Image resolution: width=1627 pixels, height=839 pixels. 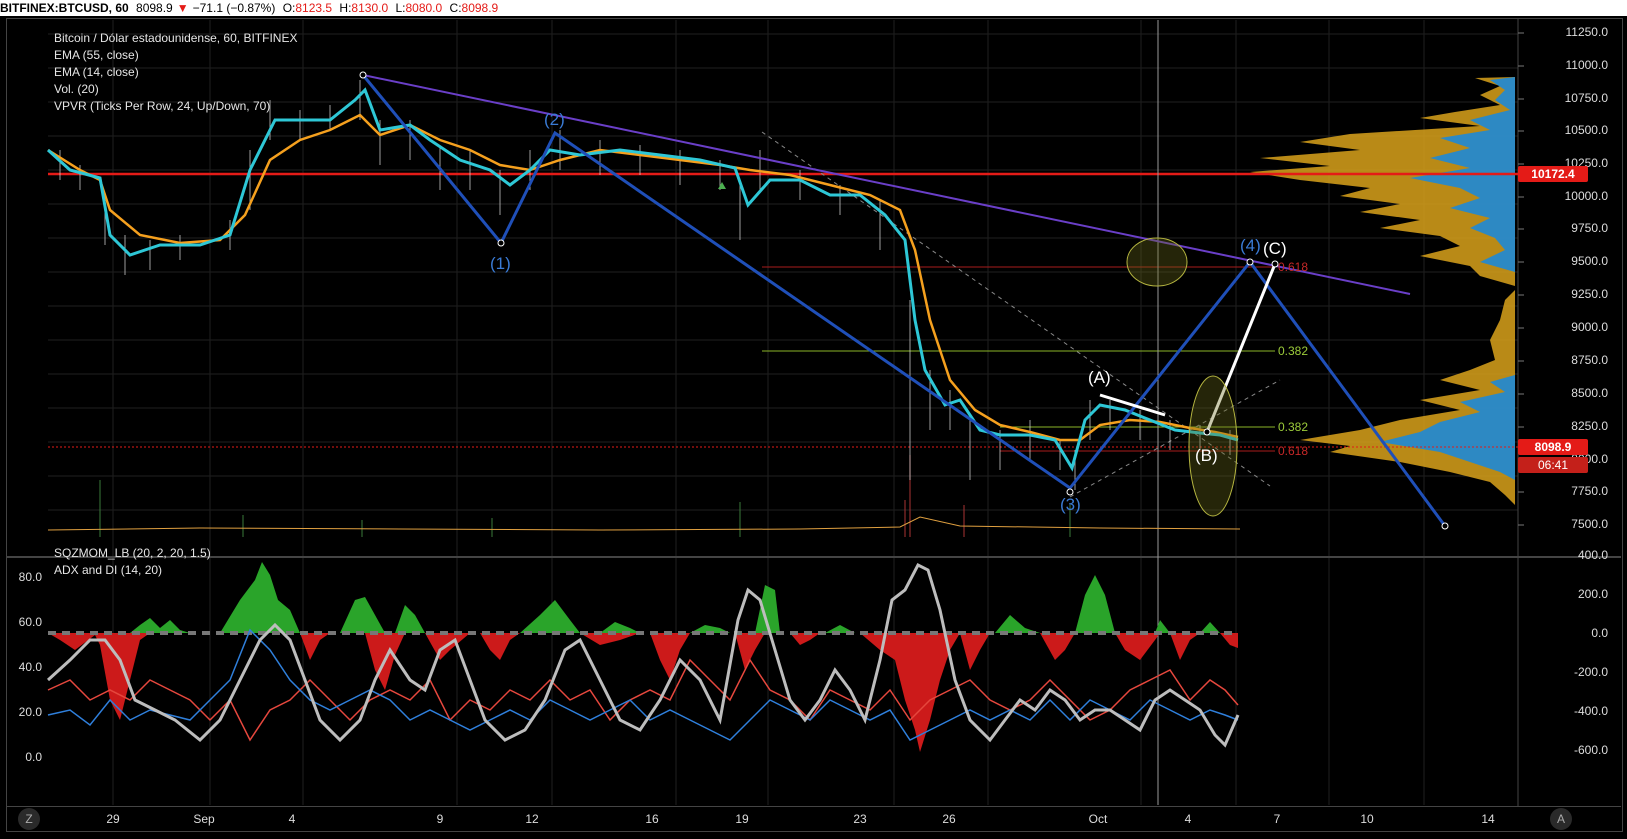 What do you see at coordinates (1241, 348) in the screenshot?
I see `wave-b-c-line` at bounding box center [1241, 348].